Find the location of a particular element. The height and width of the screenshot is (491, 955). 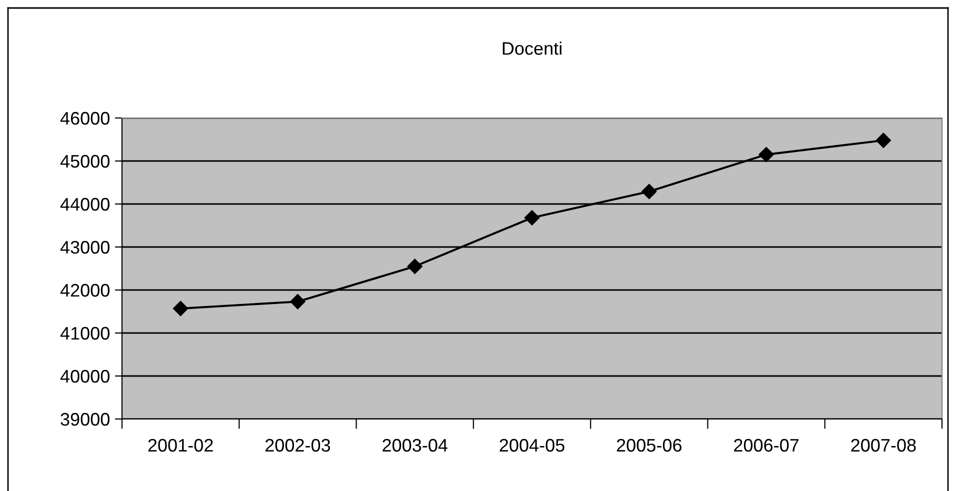

y-tick-label: 39000 is located at coordinates (85, 419).